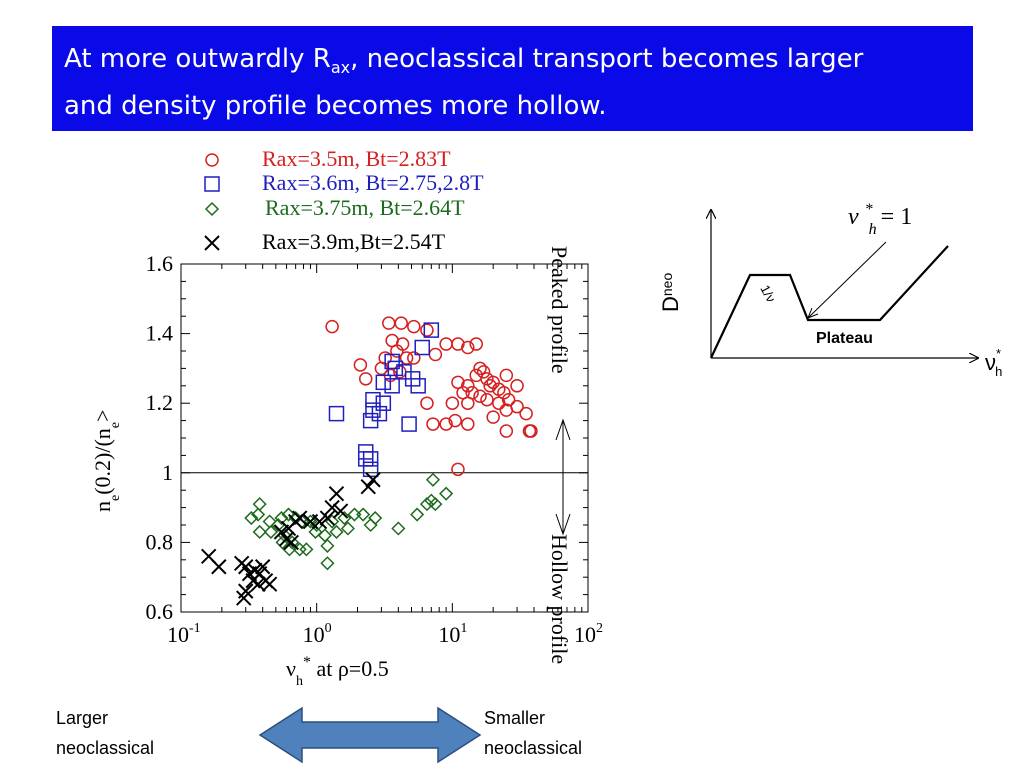  What do you see at coordinates (82, 718) in the screenshot?
I see `larger-label-line1: Larger` at bounding box center [82, 718].